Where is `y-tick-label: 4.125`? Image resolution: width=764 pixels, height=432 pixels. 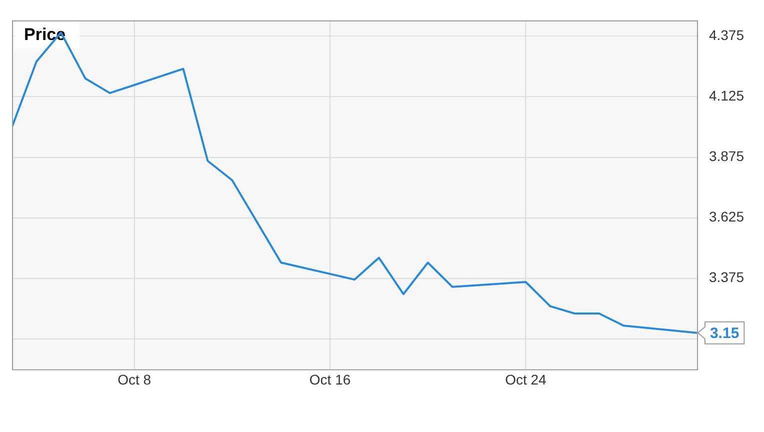 y-tick-label: 4.125 is located at coordinates (726, 96).